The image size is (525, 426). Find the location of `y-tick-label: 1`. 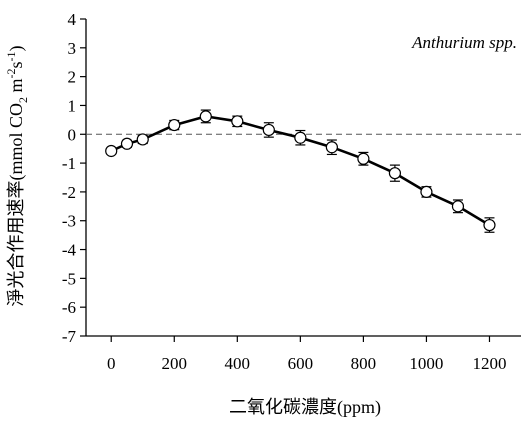

y-tick-label: 1 is located at coordinates (72, 105).